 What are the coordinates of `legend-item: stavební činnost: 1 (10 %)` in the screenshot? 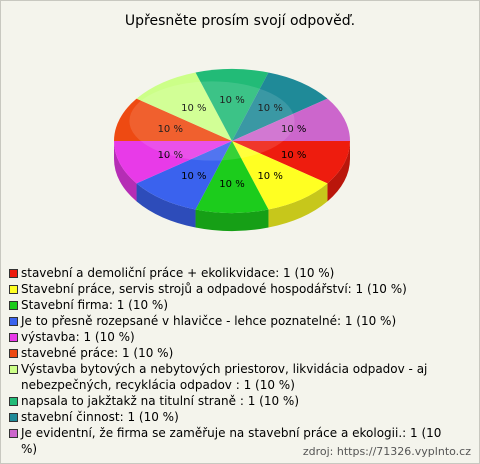 It's located at (235, 417).